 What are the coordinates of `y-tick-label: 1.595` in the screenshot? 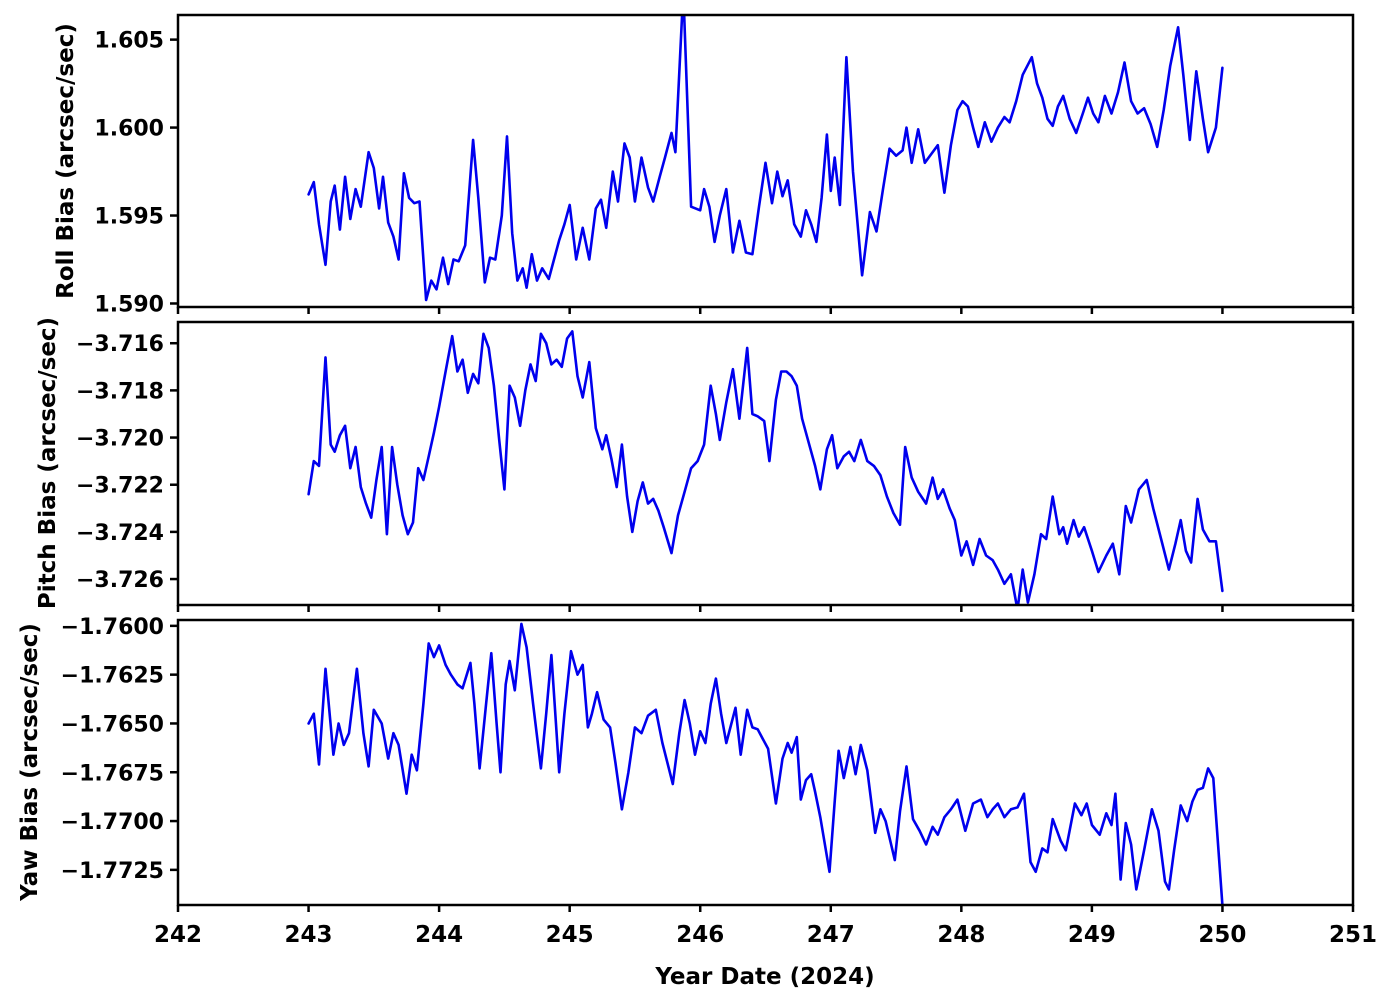 It's located at (129, 217).